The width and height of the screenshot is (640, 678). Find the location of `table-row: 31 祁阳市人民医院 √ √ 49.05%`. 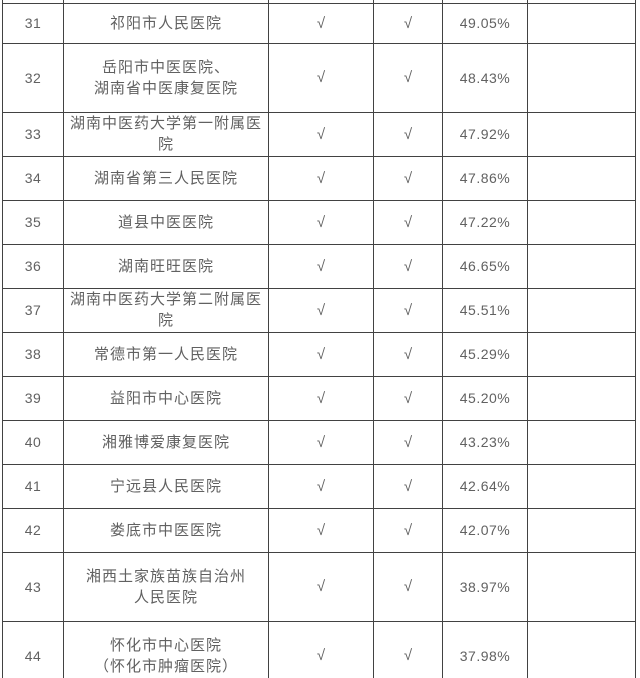

table-row: 31 祁阳市人民医院 √ √ 49.05% is located at coordinates (319, 23).